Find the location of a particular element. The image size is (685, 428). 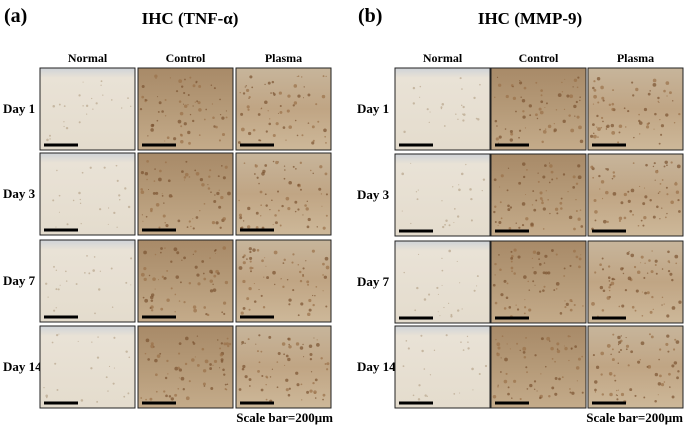

scale-bar-note: Scale bar=200μm is located at coordinates (284, 417).